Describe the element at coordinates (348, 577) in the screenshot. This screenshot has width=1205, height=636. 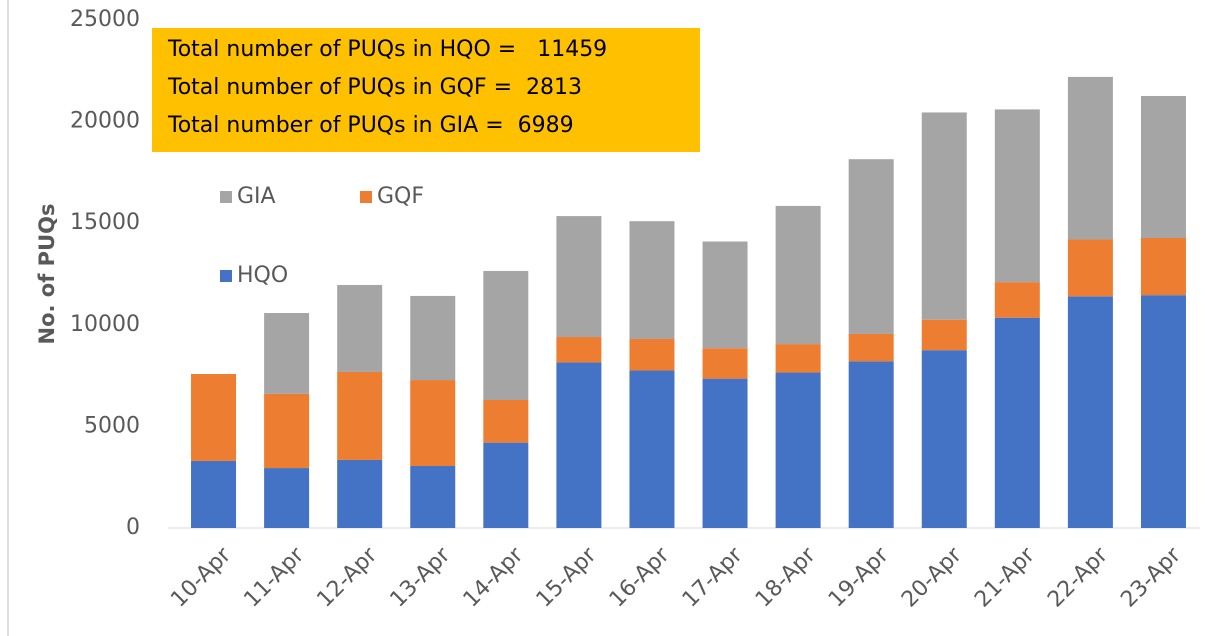
I see `x-tick-label: 12-Apr` at that location.